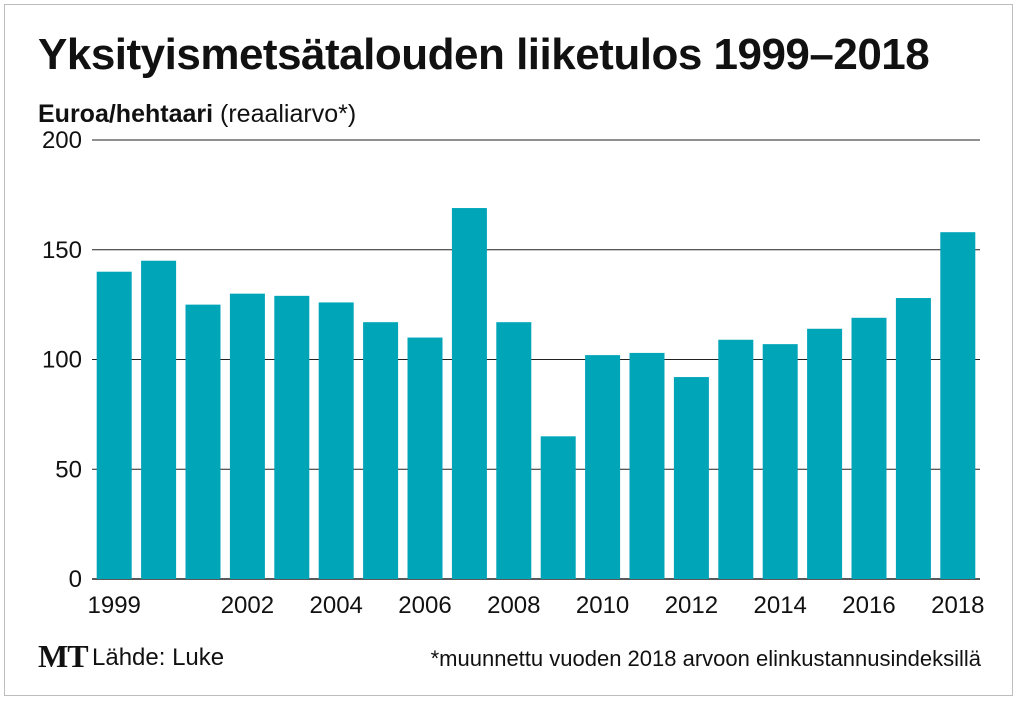  Describe the element at coordinates (381, 450) in the screenshot. I see `bar-2005` at that location.